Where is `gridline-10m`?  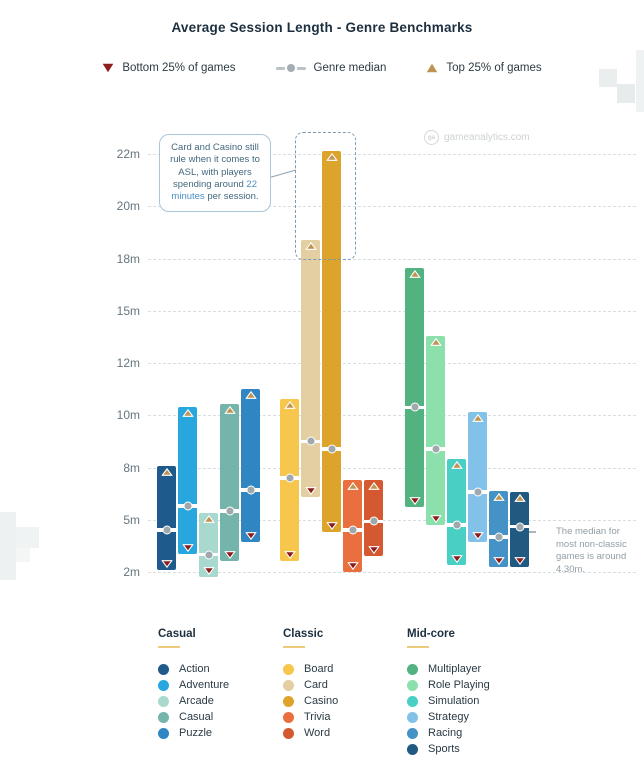
gridline-10m is located at coordinates (392, 416).